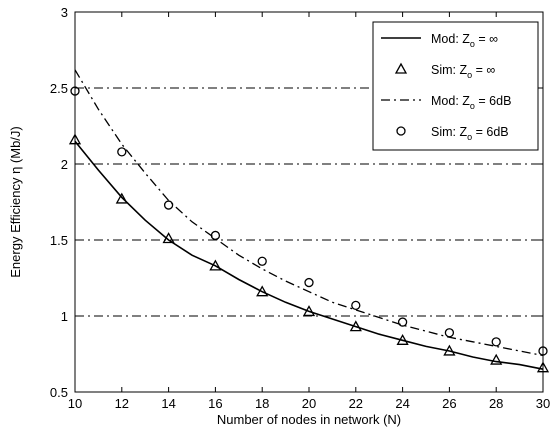 Image resolution: width=550 pixels, height=436 pixels. I want to click on y-axis-label: Energy Efficiency η (Mb/J), so click(15, 201).